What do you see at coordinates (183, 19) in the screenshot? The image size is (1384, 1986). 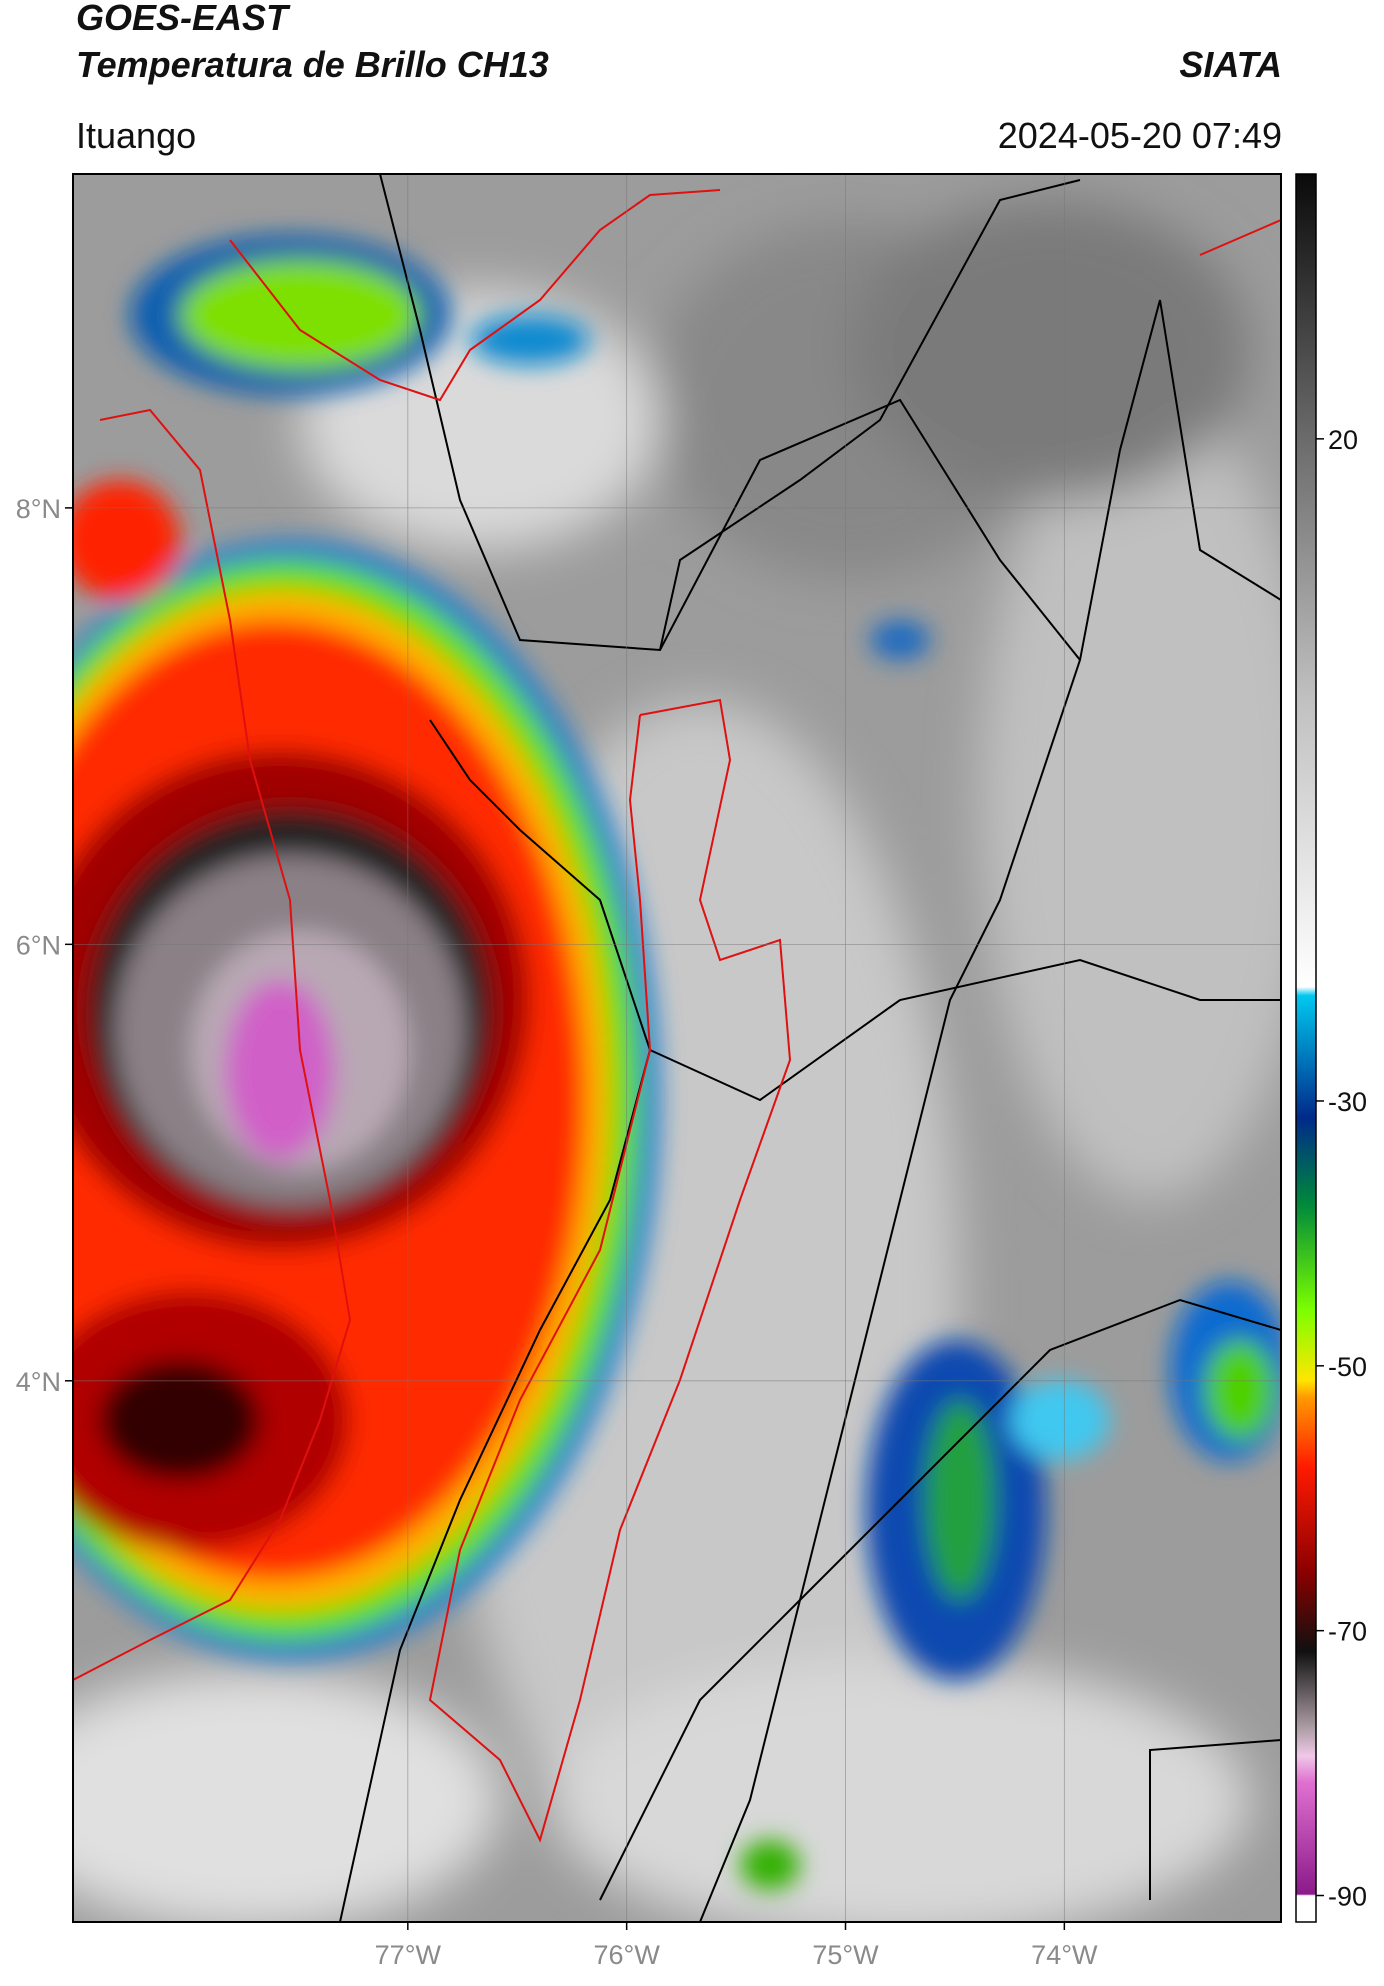 I see `title: GOES-EAST` at bounding box center [183, 19].